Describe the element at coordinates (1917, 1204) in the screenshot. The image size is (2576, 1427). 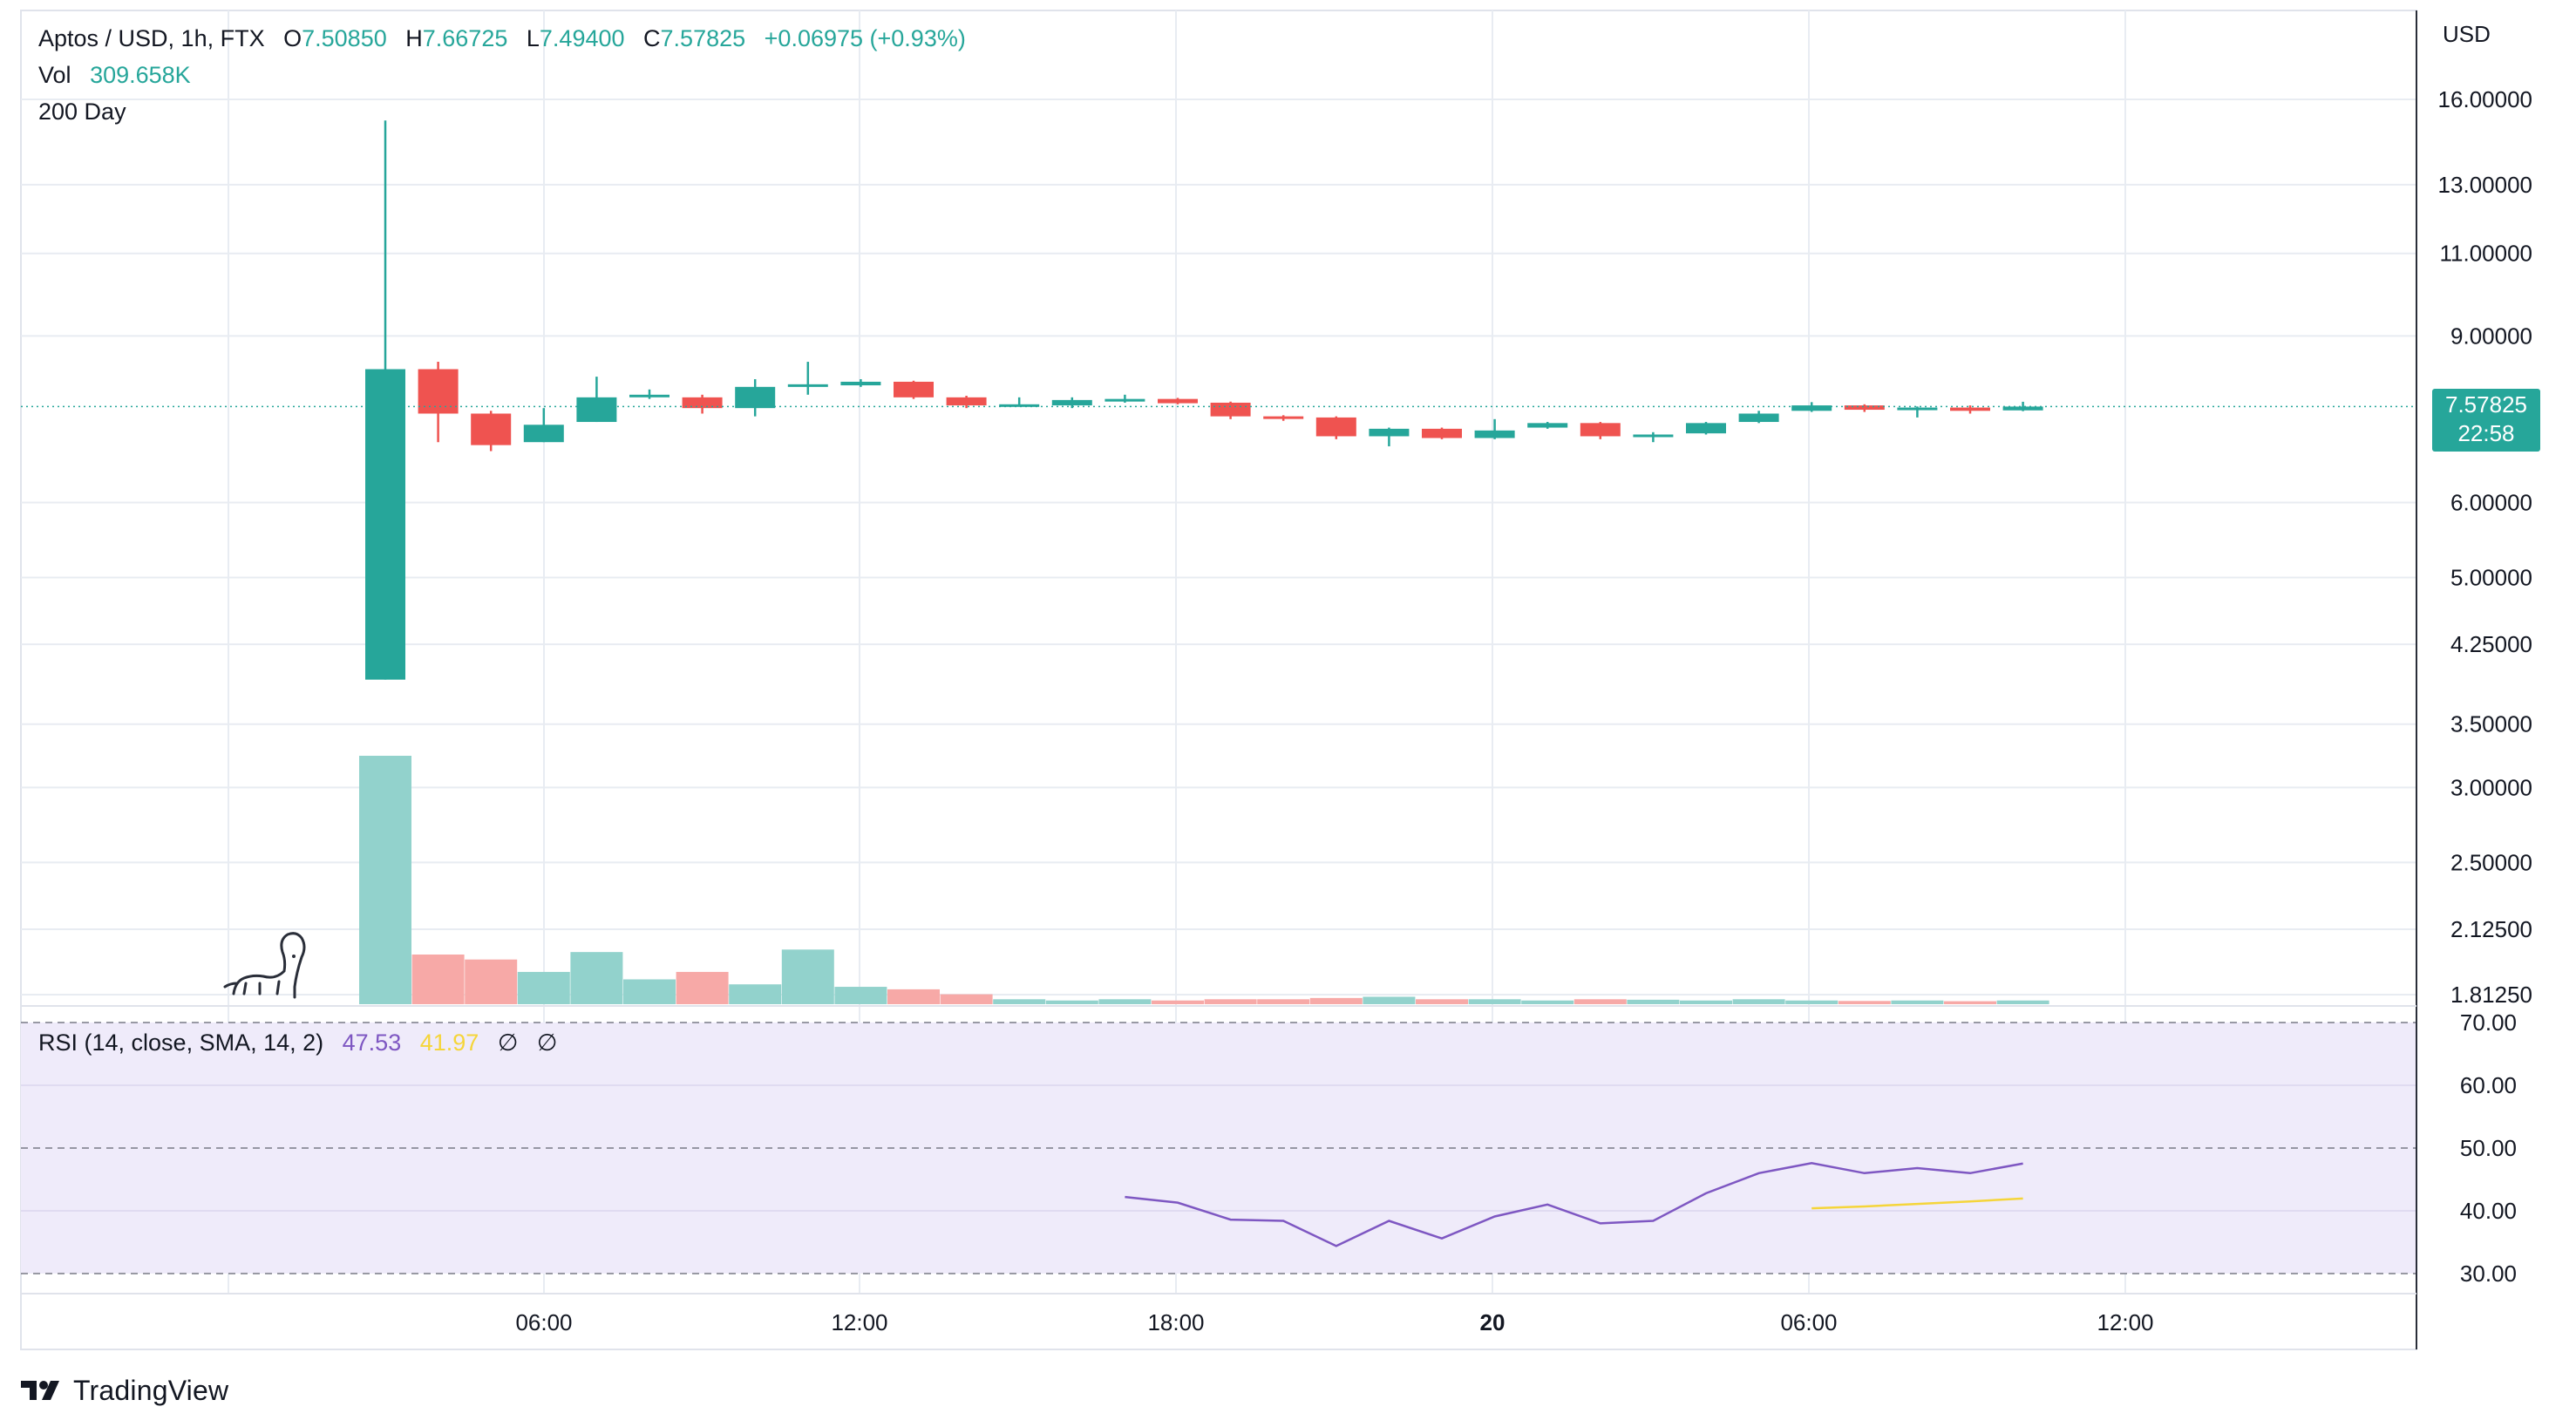
I see `rsi-sma-line` at that location.